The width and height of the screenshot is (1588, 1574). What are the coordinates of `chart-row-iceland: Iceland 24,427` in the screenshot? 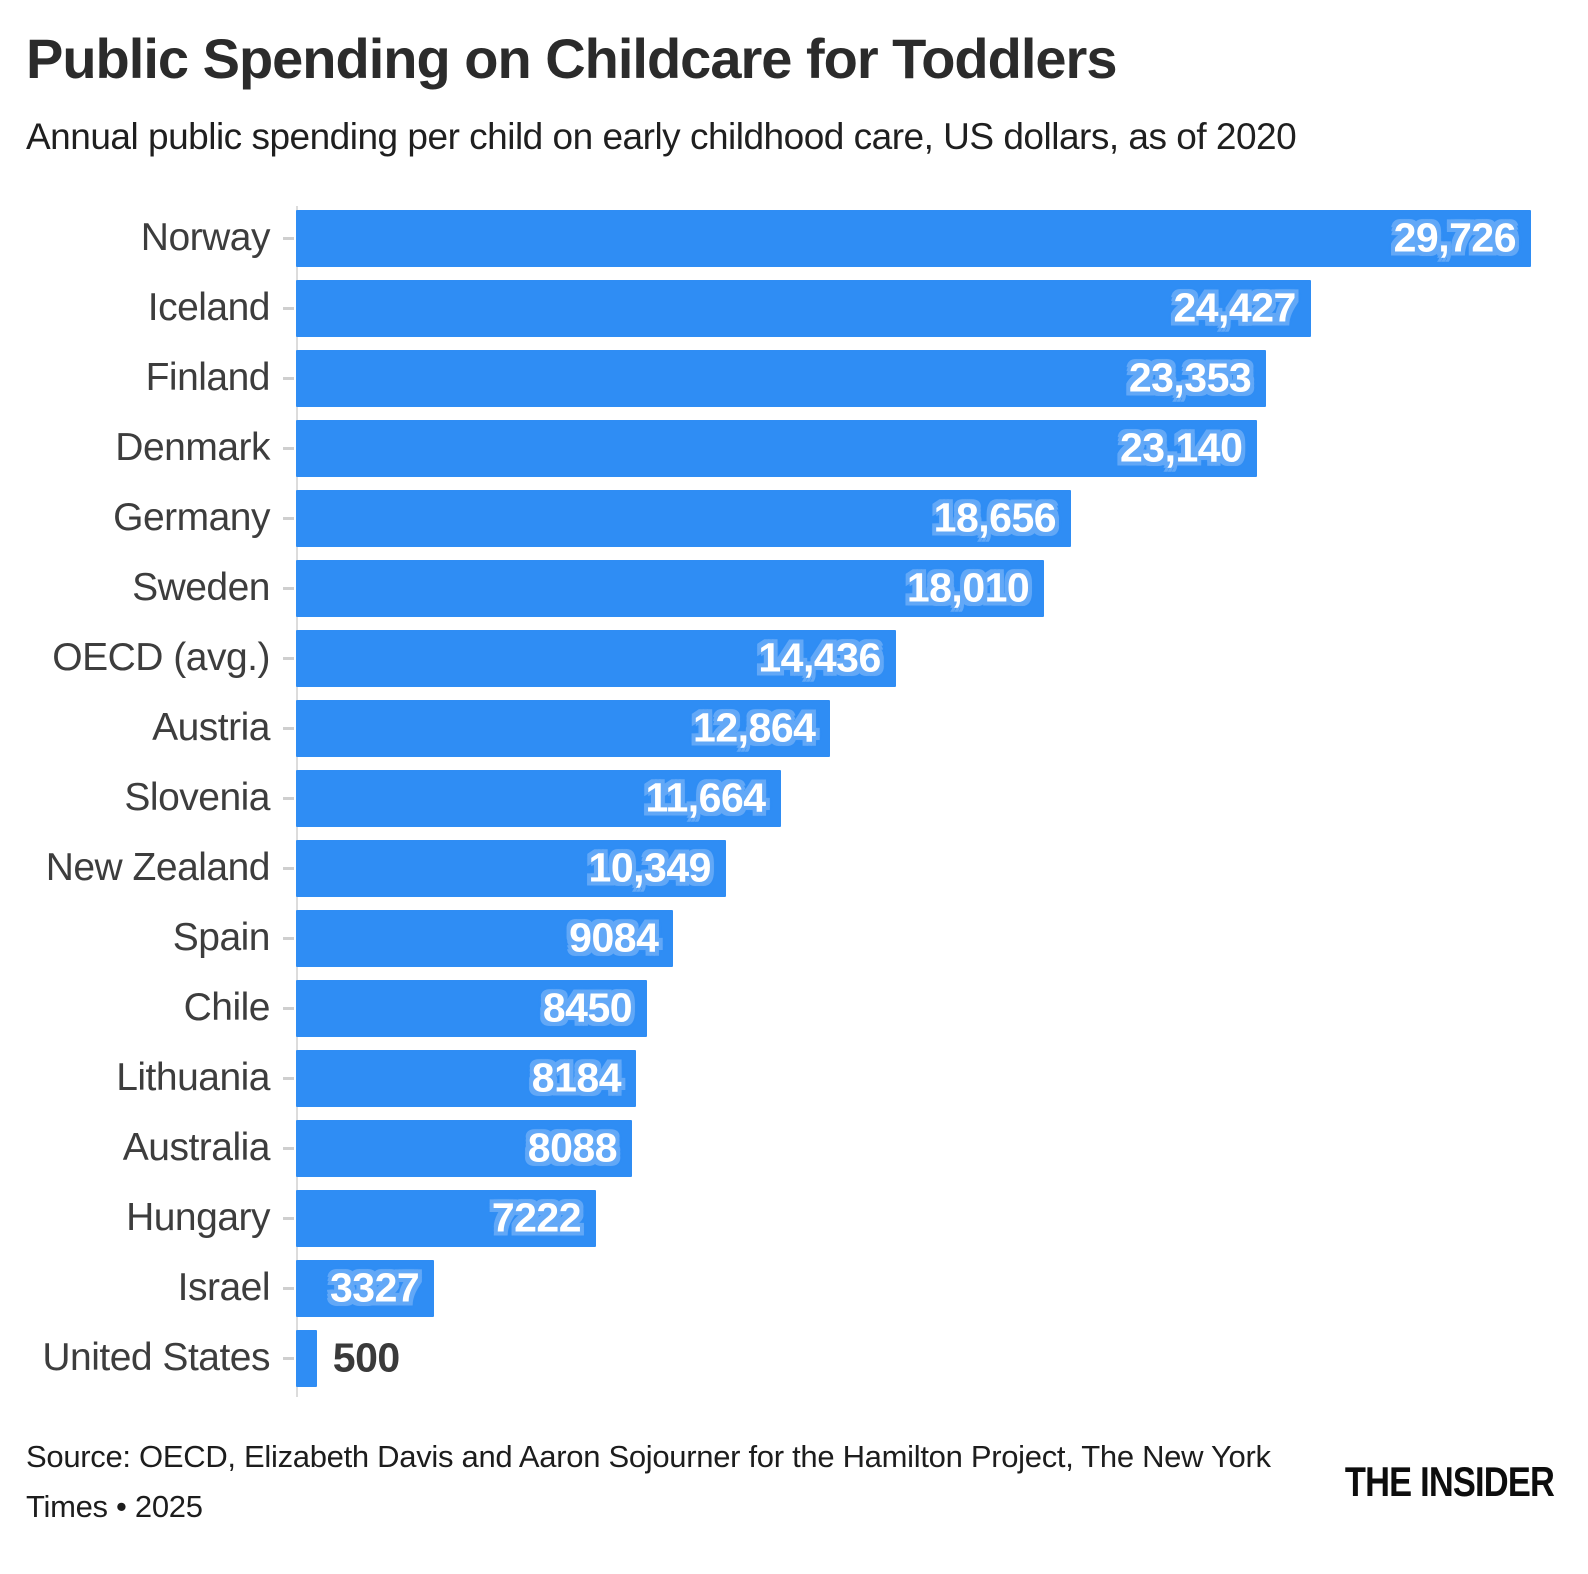 It's located at (765, 308).